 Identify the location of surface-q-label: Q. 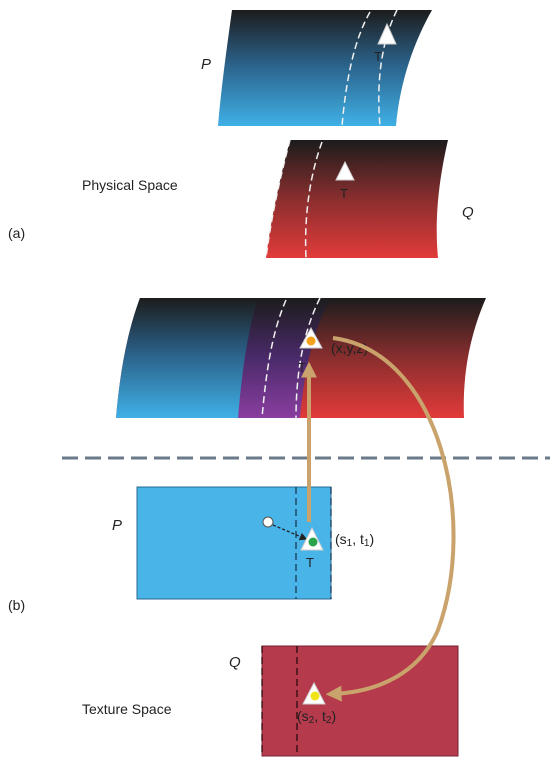
(468, 212).